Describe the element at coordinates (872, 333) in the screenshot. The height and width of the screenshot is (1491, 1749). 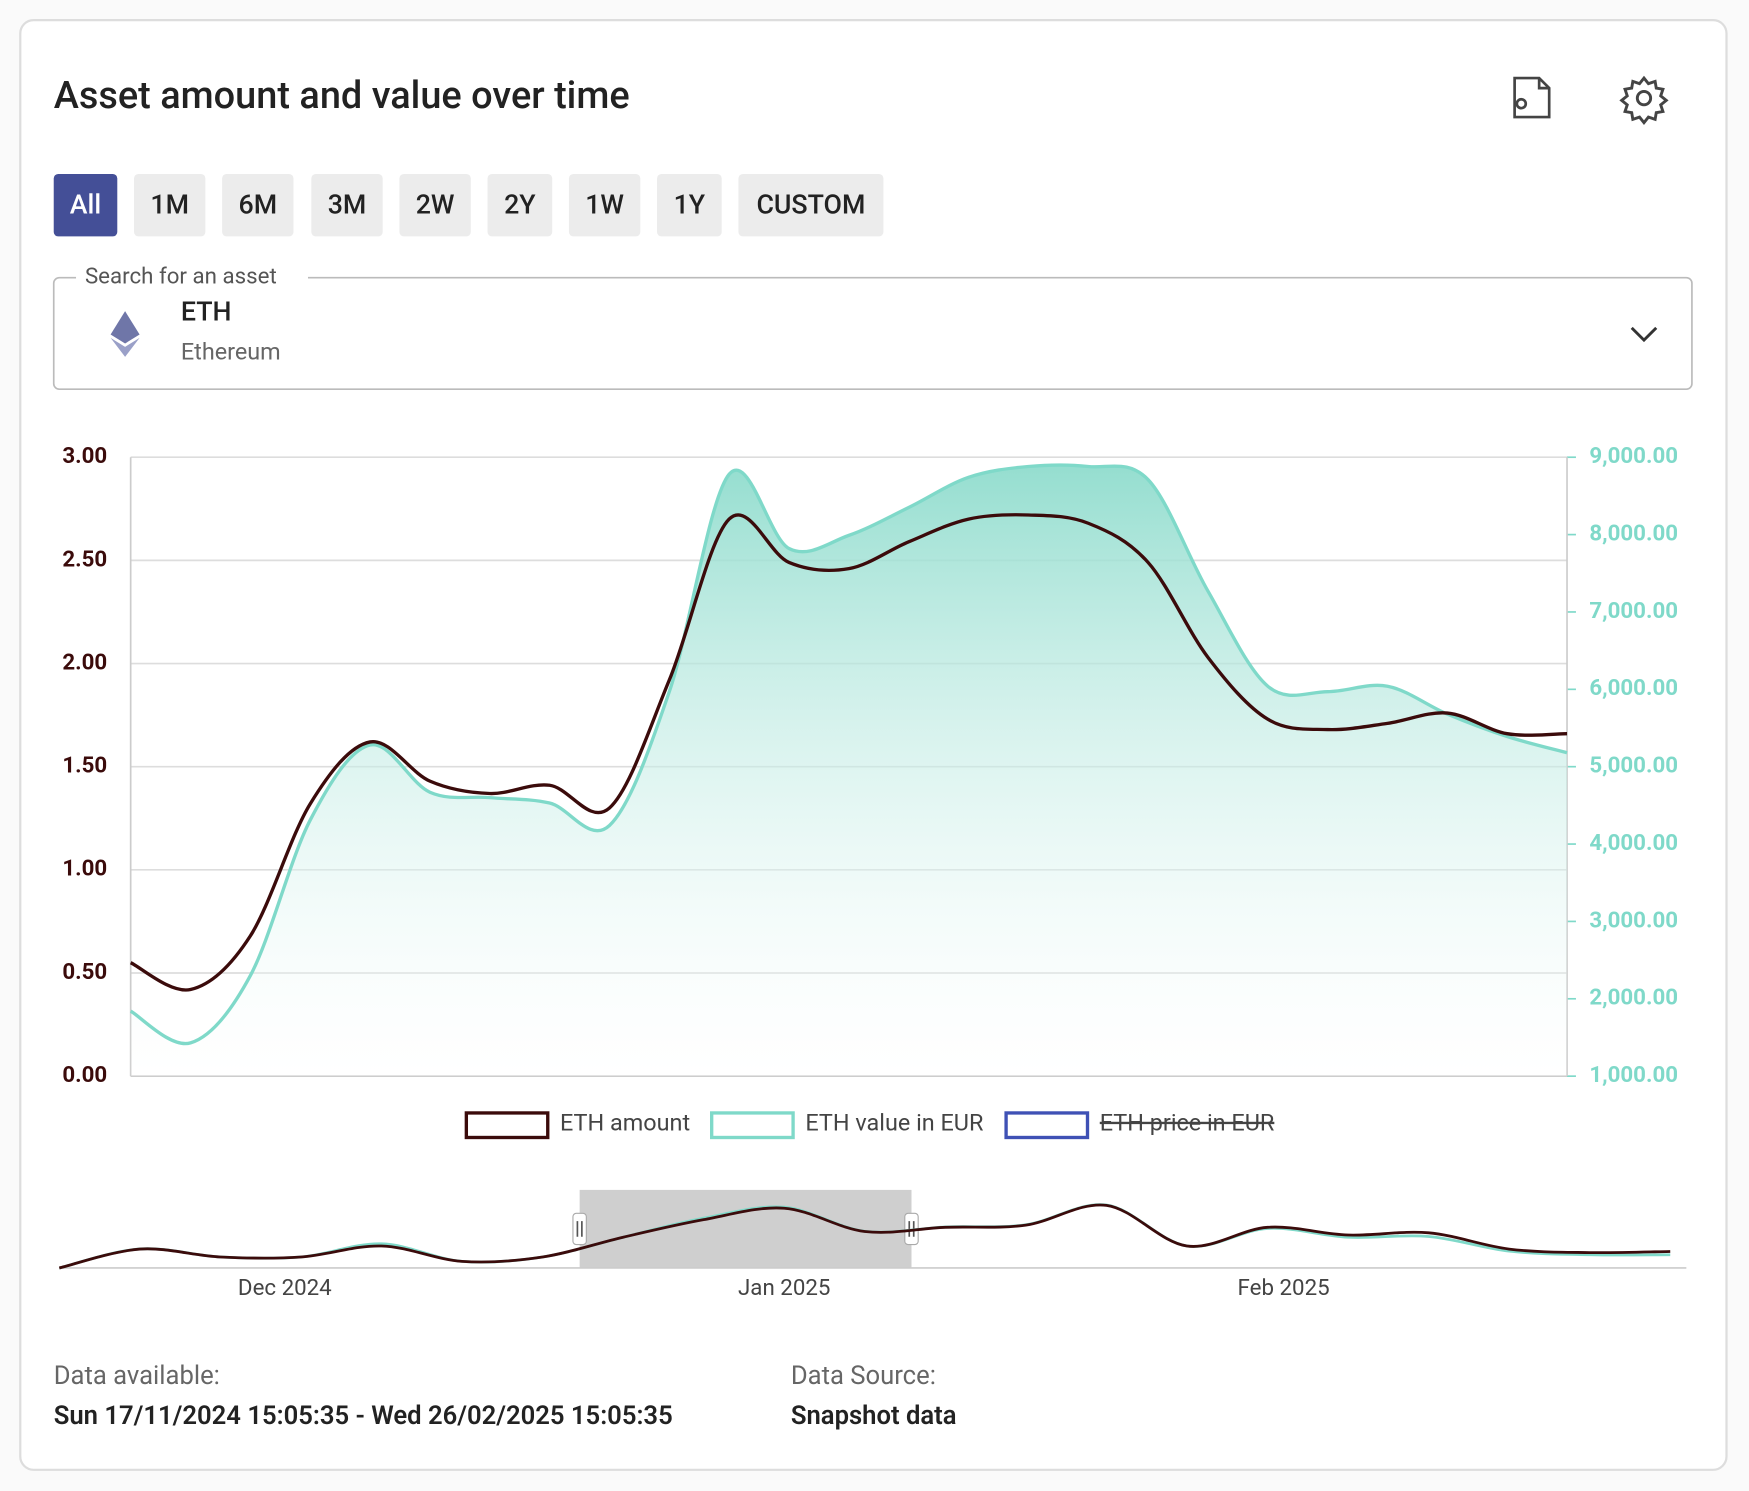
I see `search-box` at that location.